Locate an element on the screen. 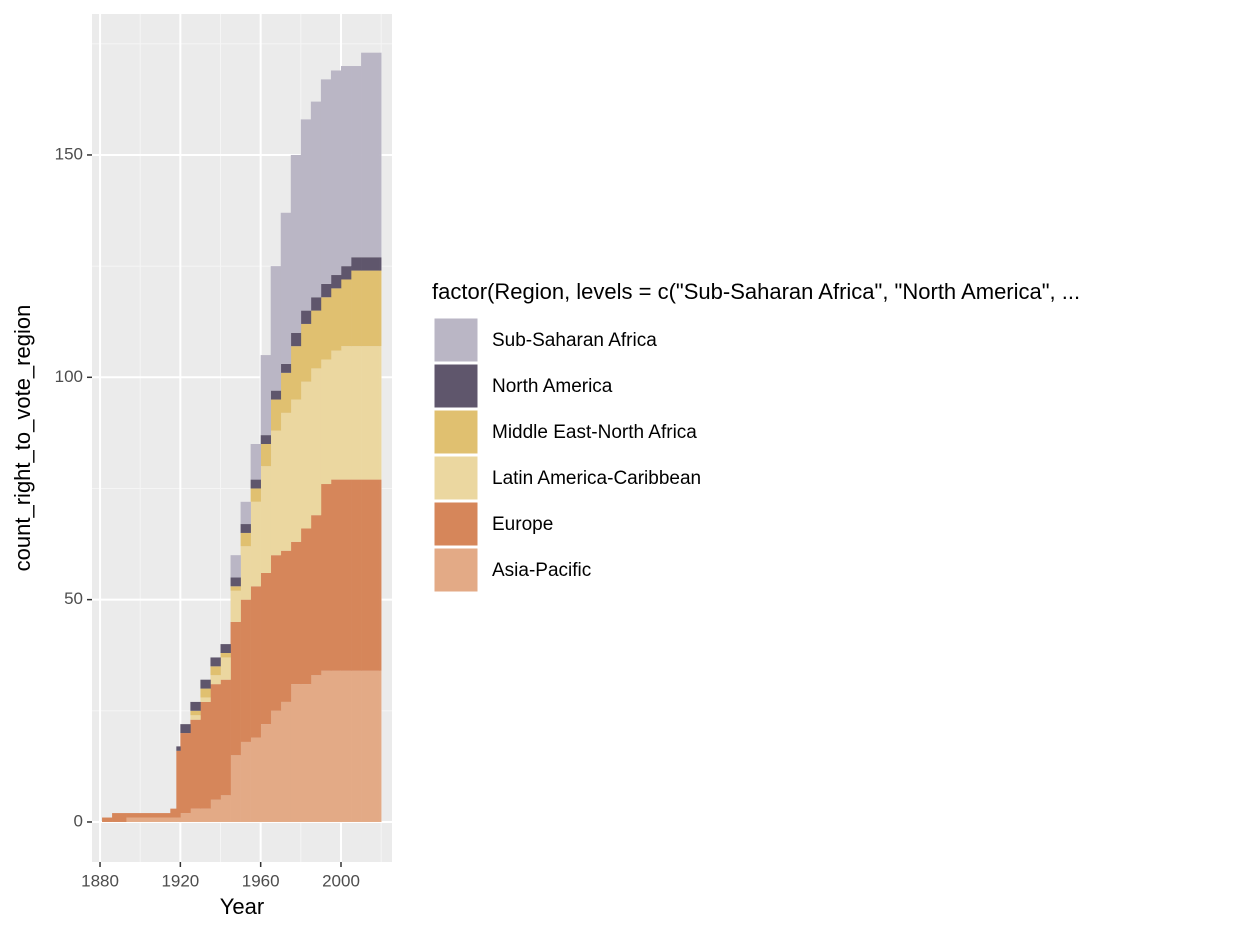  y-tick-label: 100 is located at coordinates (69, 376).